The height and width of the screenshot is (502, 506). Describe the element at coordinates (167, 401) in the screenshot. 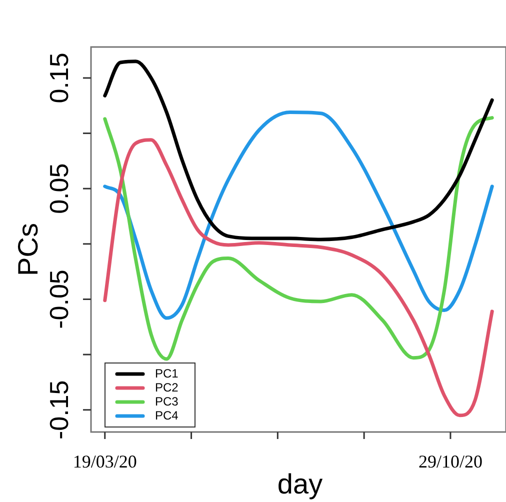

I see `legend-label: PC3` at that location.